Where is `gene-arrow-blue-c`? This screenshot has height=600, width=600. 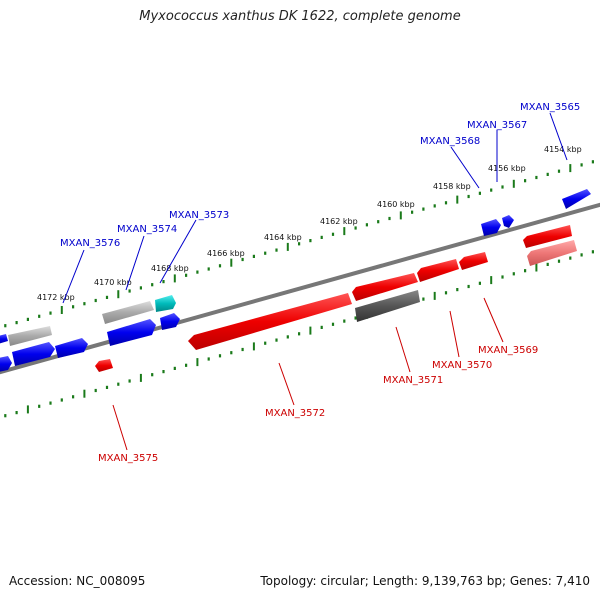 gene-arrow-blue-c is located at coordinates (6, 364).